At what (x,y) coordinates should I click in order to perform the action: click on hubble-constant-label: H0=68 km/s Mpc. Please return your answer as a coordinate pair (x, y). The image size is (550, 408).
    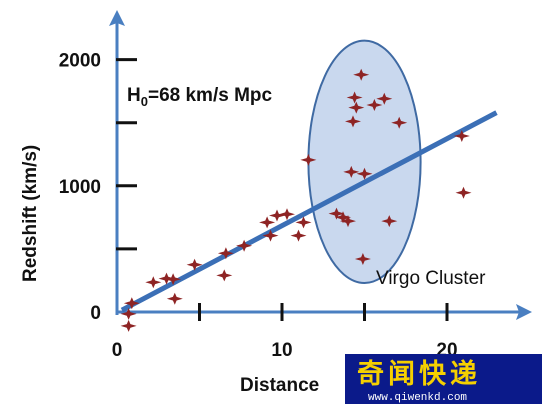
    Looking at the image, I should click on (199, 97).